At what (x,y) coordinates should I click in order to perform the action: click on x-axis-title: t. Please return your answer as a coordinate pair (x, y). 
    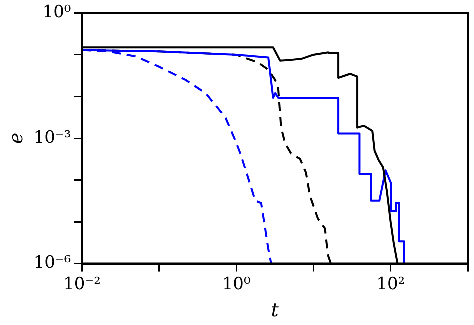
    Looking at the image, I should click on (275, 311).